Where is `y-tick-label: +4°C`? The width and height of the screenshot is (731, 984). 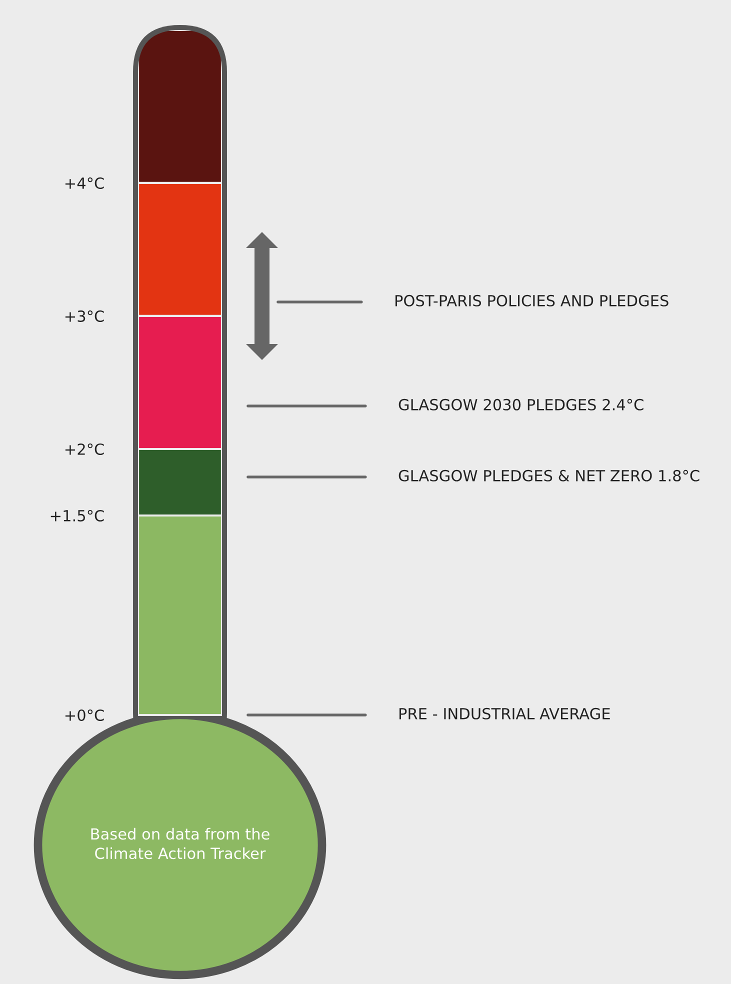 y-tick-label: +4°C is located at coordinates (84, 183).